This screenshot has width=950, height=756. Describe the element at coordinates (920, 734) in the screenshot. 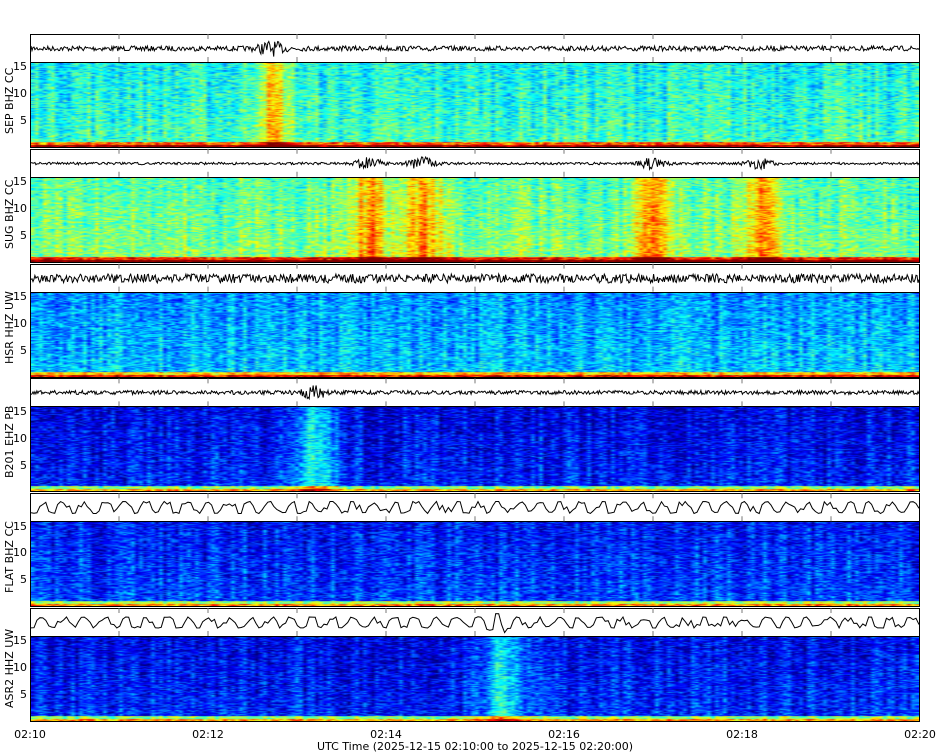

I see `x-tick-label: 02:20` at that location.